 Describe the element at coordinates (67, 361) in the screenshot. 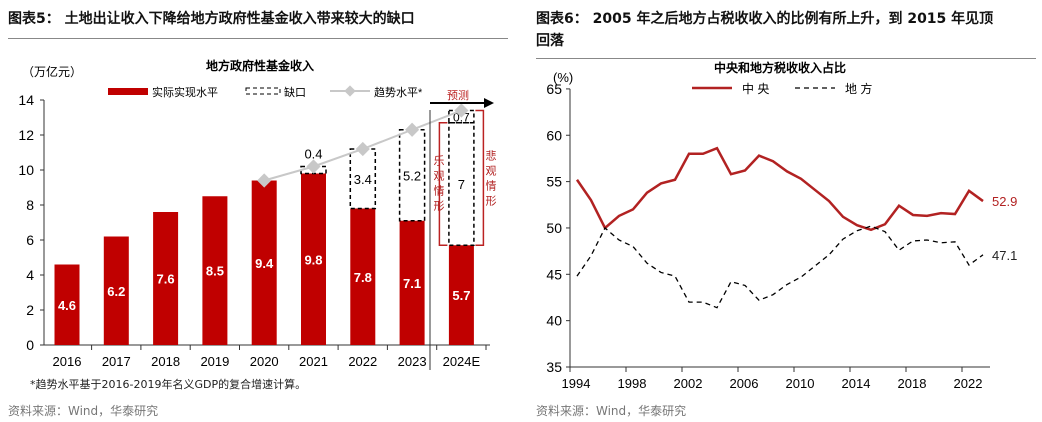

I see `x-tick-label: 2016` at that location.